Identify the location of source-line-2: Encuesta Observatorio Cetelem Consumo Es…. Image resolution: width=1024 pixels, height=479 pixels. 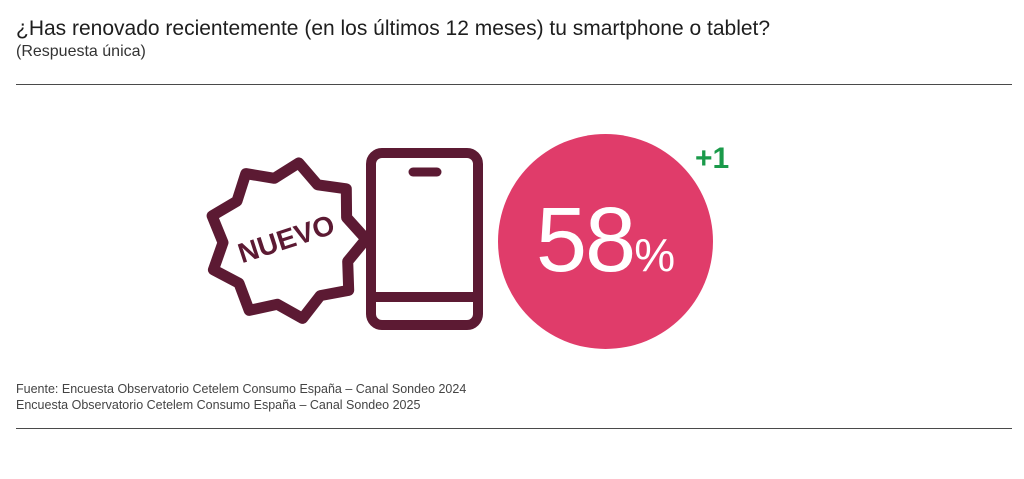
(218, 405).